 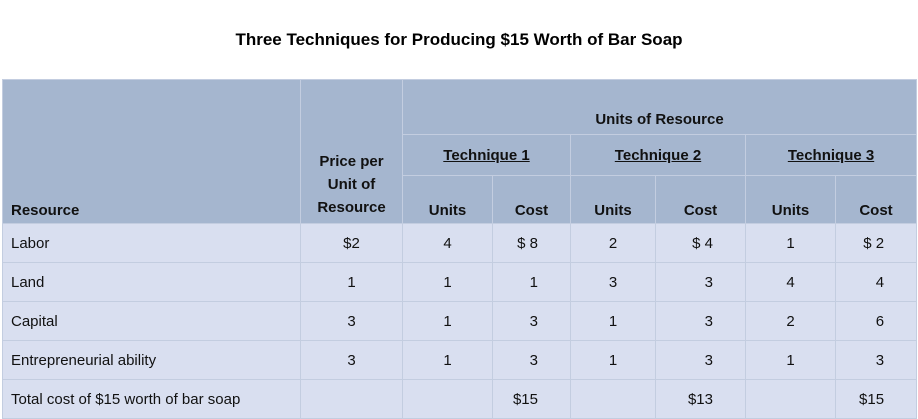 What do you see at coordinates (151, 282) in the screenshot?
I see `resource-cell: Land` at bounding box center [151, 282].